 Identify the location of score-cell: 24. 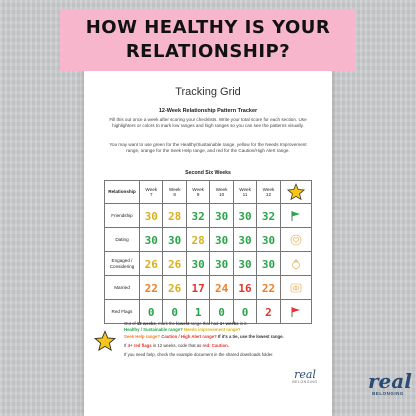
(221, 287).